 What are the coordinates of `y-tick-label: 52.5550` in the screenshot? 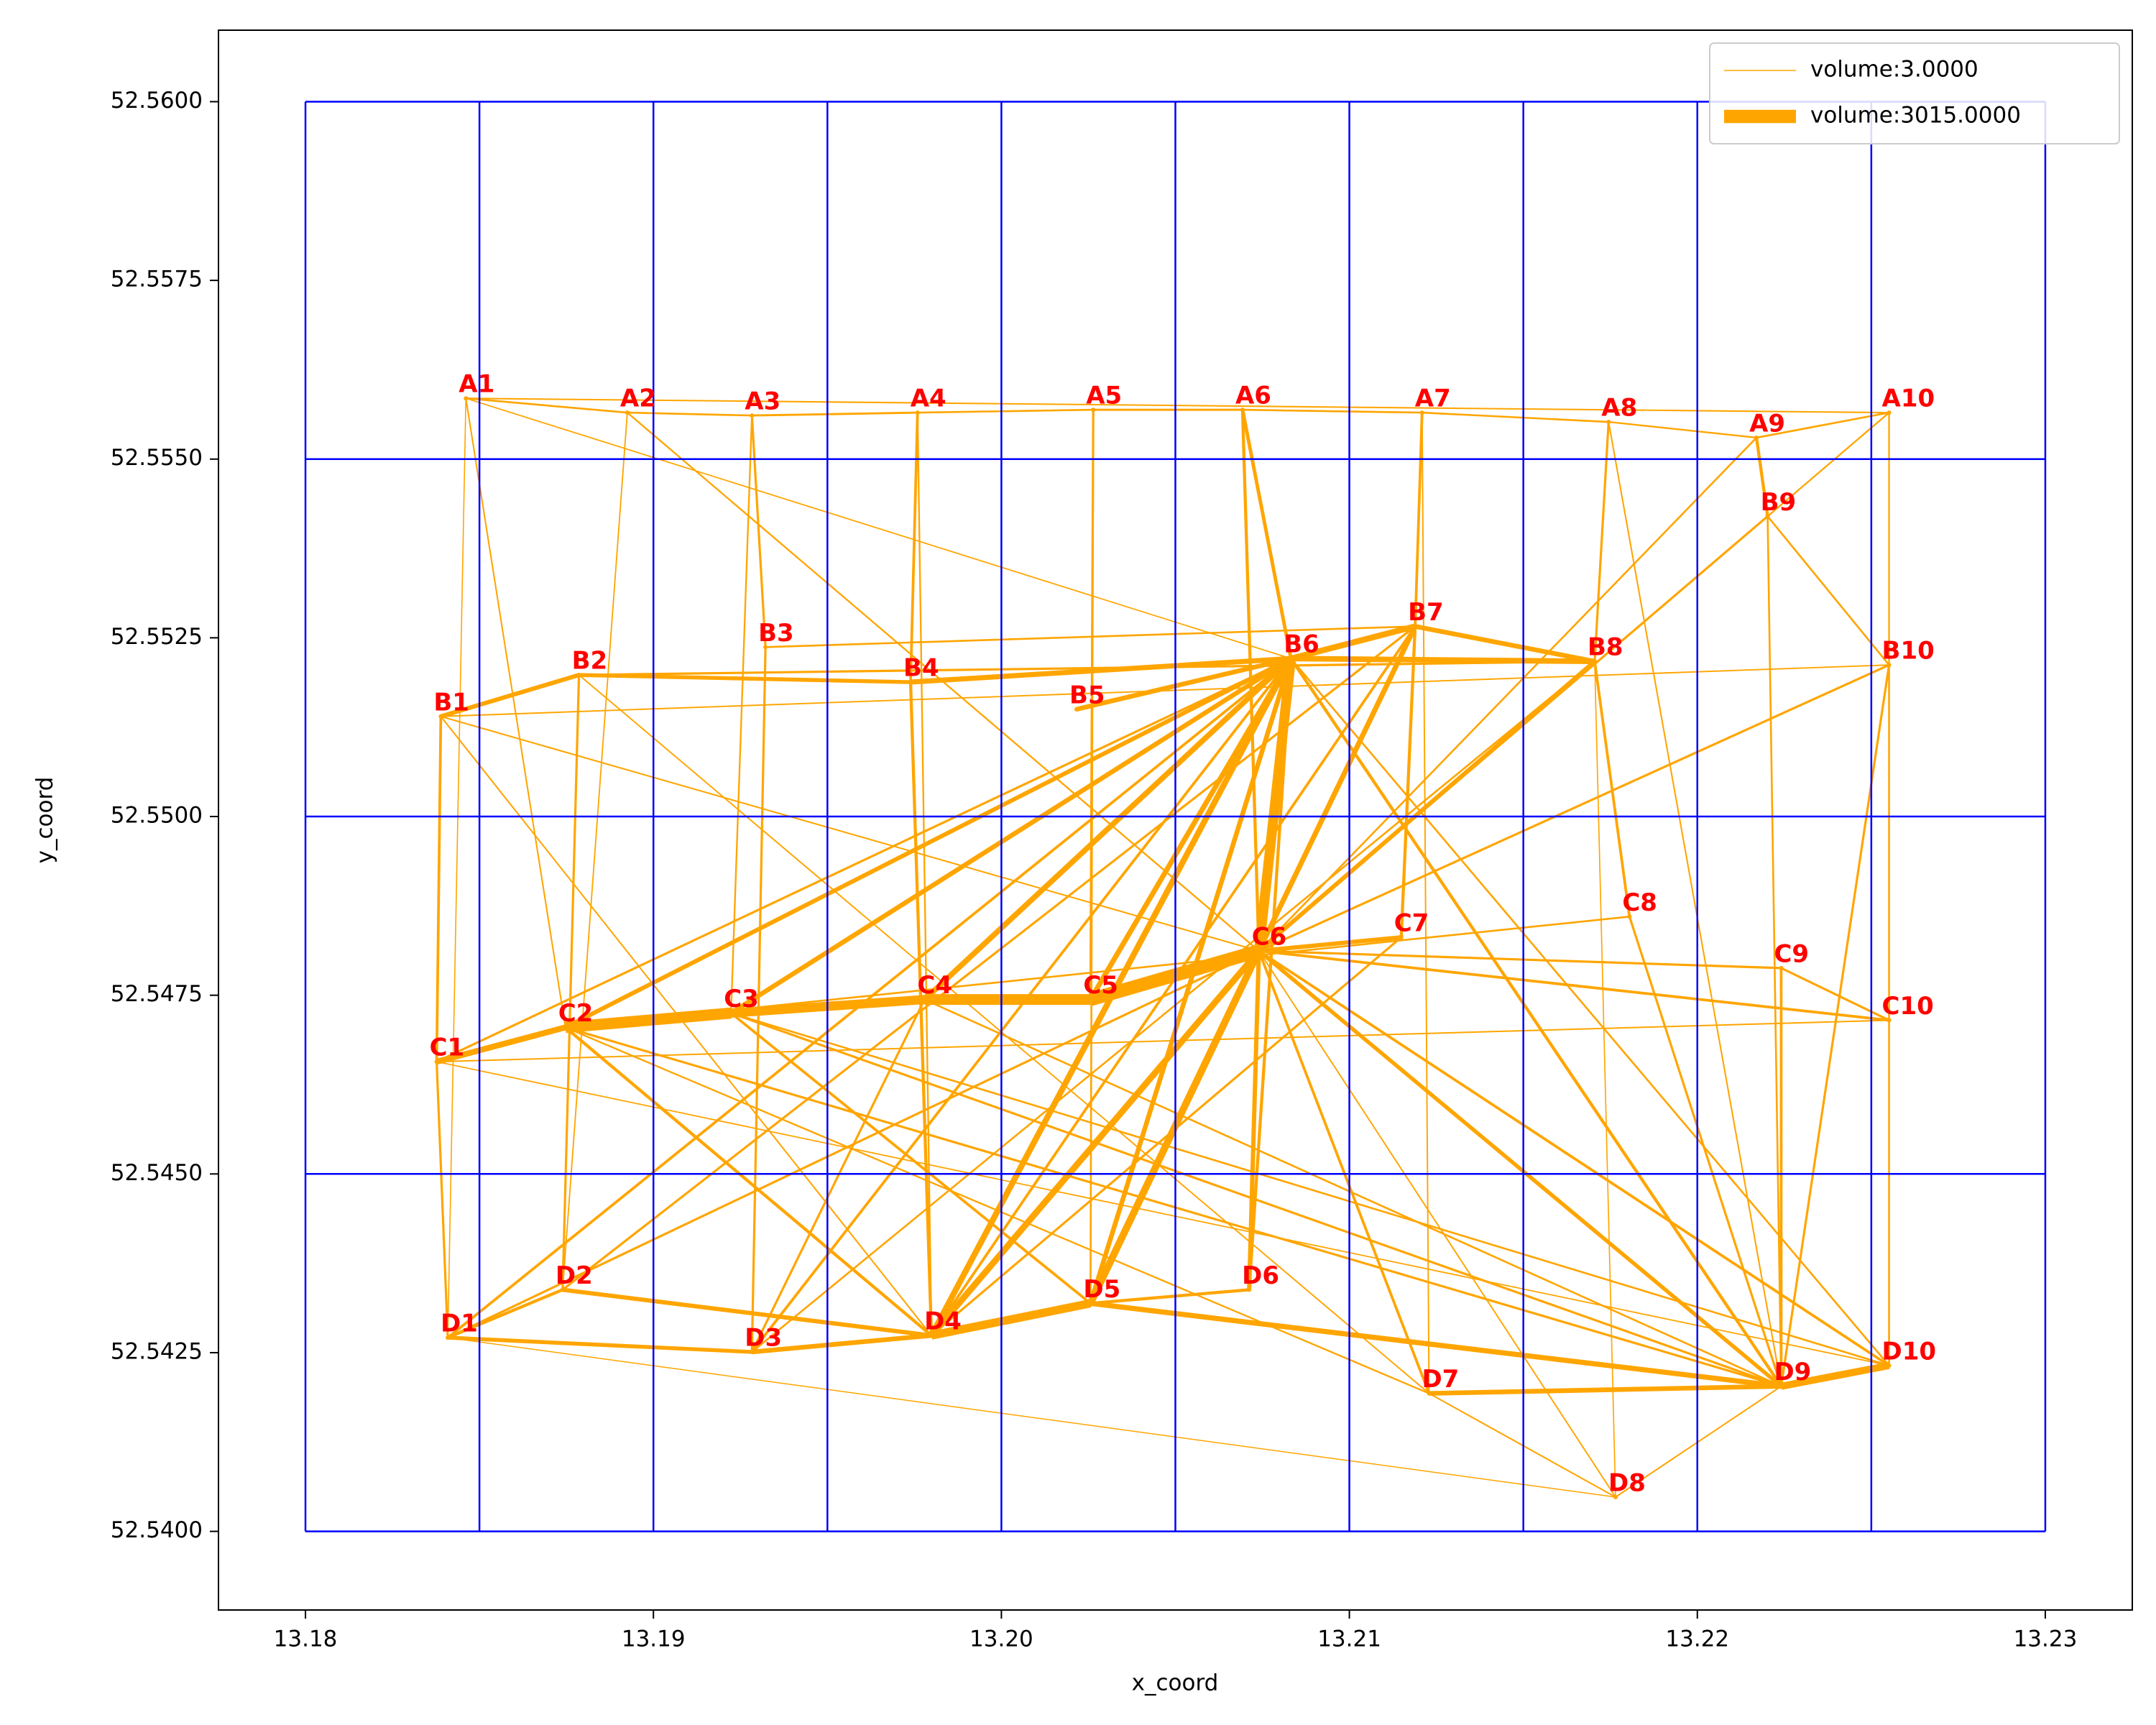 It's located at (157, 458).